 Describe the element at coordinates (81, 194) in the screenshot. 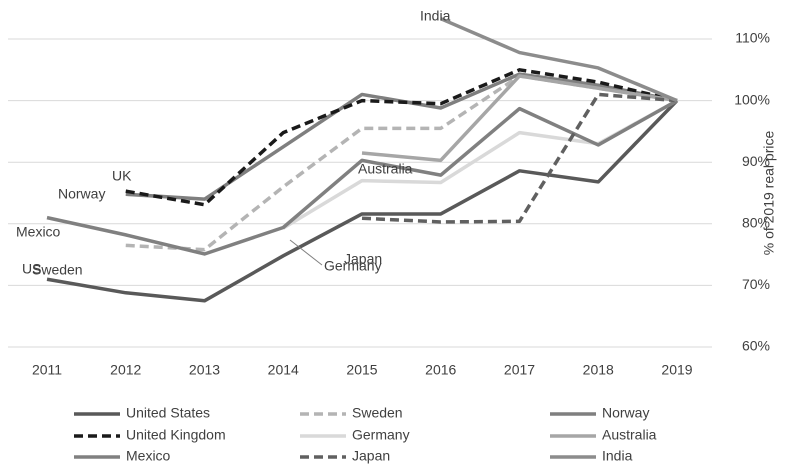

I see `annotation: Norway` at that location.